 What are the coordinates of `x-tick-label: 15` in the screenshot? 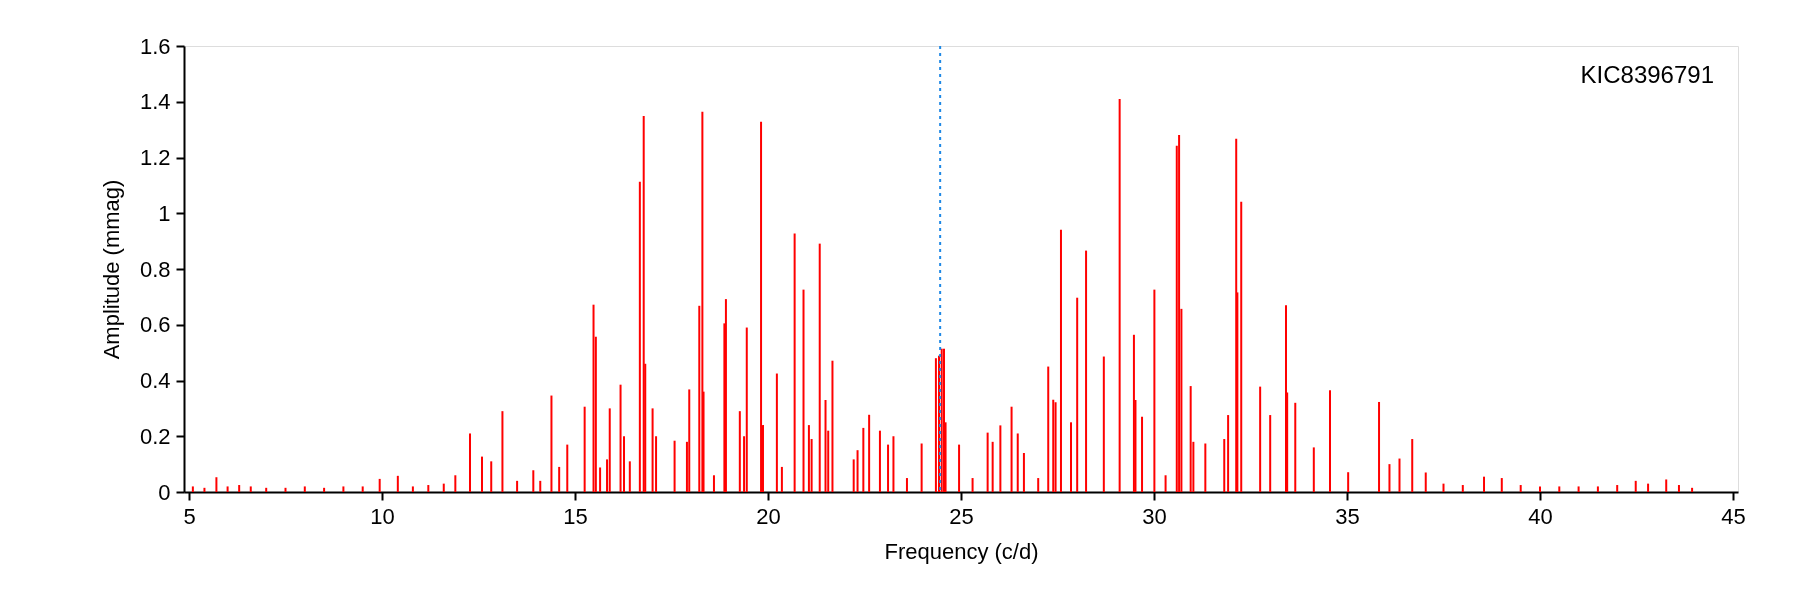 It's located at (575, 516).